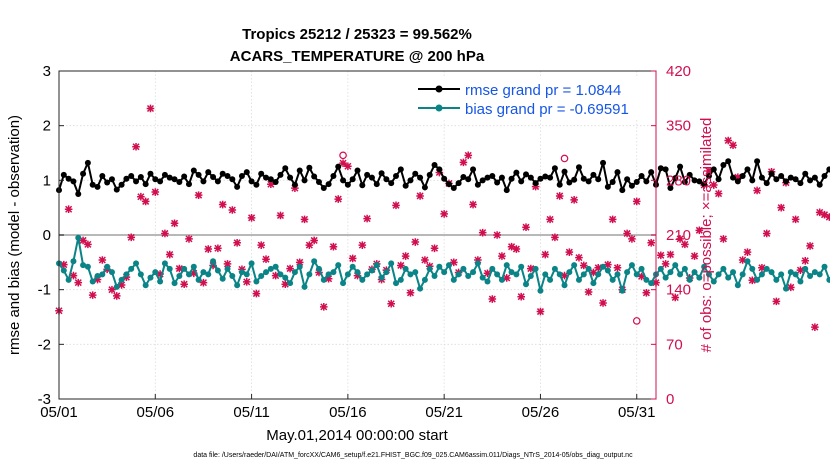  I want to click on x-axis-ticks: 05/01 05/06 05/11 05/16 05/21 05/26 05/31, so click(348, 407).